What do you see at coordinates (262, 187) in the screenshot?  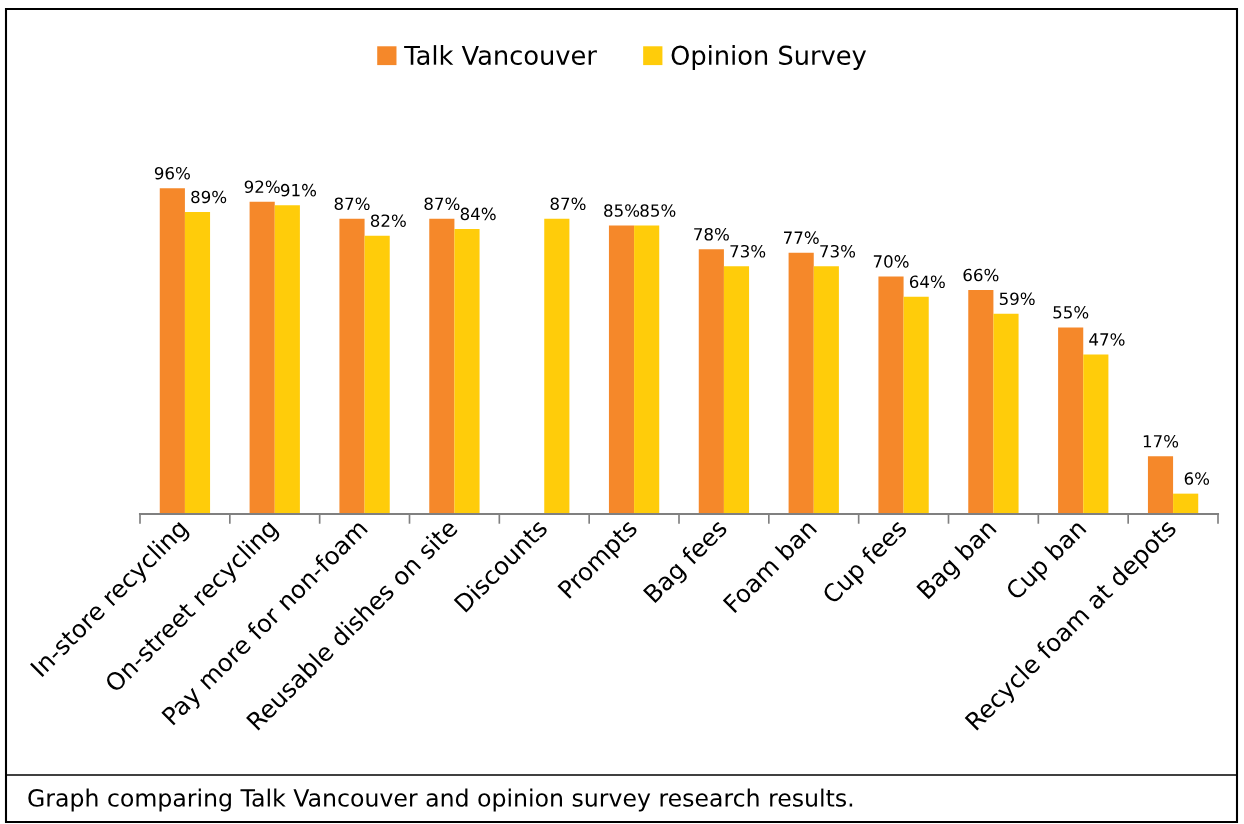 I see `data-label: 92%` at bounding box center [262, 187].